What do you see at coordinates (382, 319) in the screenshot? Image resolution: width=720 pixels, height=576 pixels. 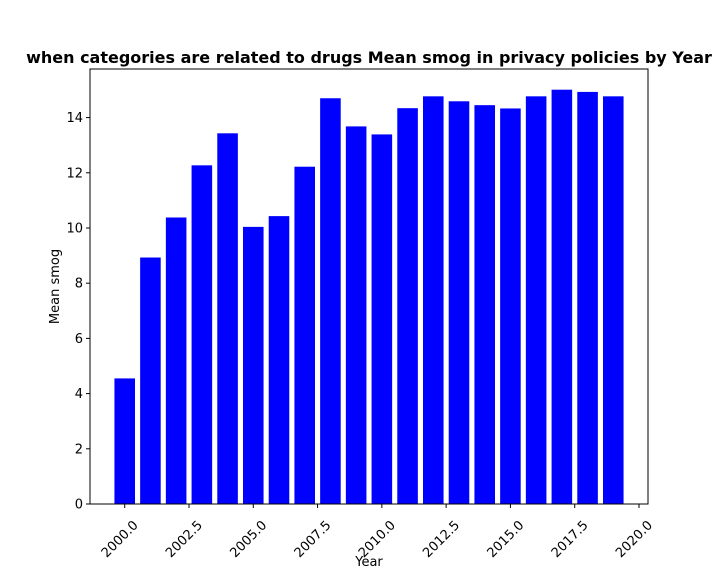 I see `bar-2010` at bounding box center [382, 319].